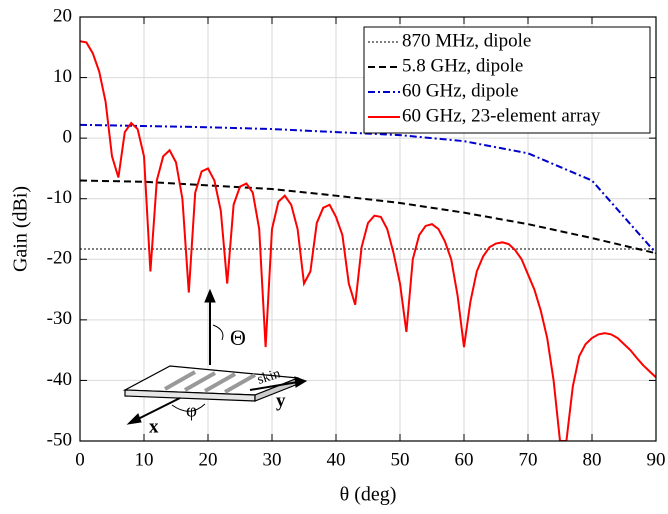 The image size is (668, 514). What do you see at coordinates (462, 65) in the screenshot?
I see `legend-label: 5.8 GHz, dipole` at bounding box center [462, 65].